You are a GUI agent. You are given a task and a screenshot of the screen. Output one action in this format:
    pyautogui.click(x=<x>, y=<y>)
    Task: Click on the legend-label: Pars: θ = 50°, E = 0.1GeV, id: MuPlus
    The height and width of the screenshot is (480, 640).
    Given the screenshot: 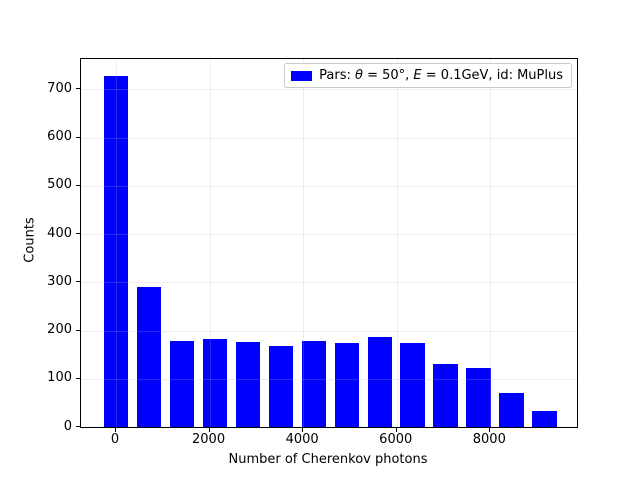 What is the action you would take?
    pyautogui.click(x=441, y=75)
    